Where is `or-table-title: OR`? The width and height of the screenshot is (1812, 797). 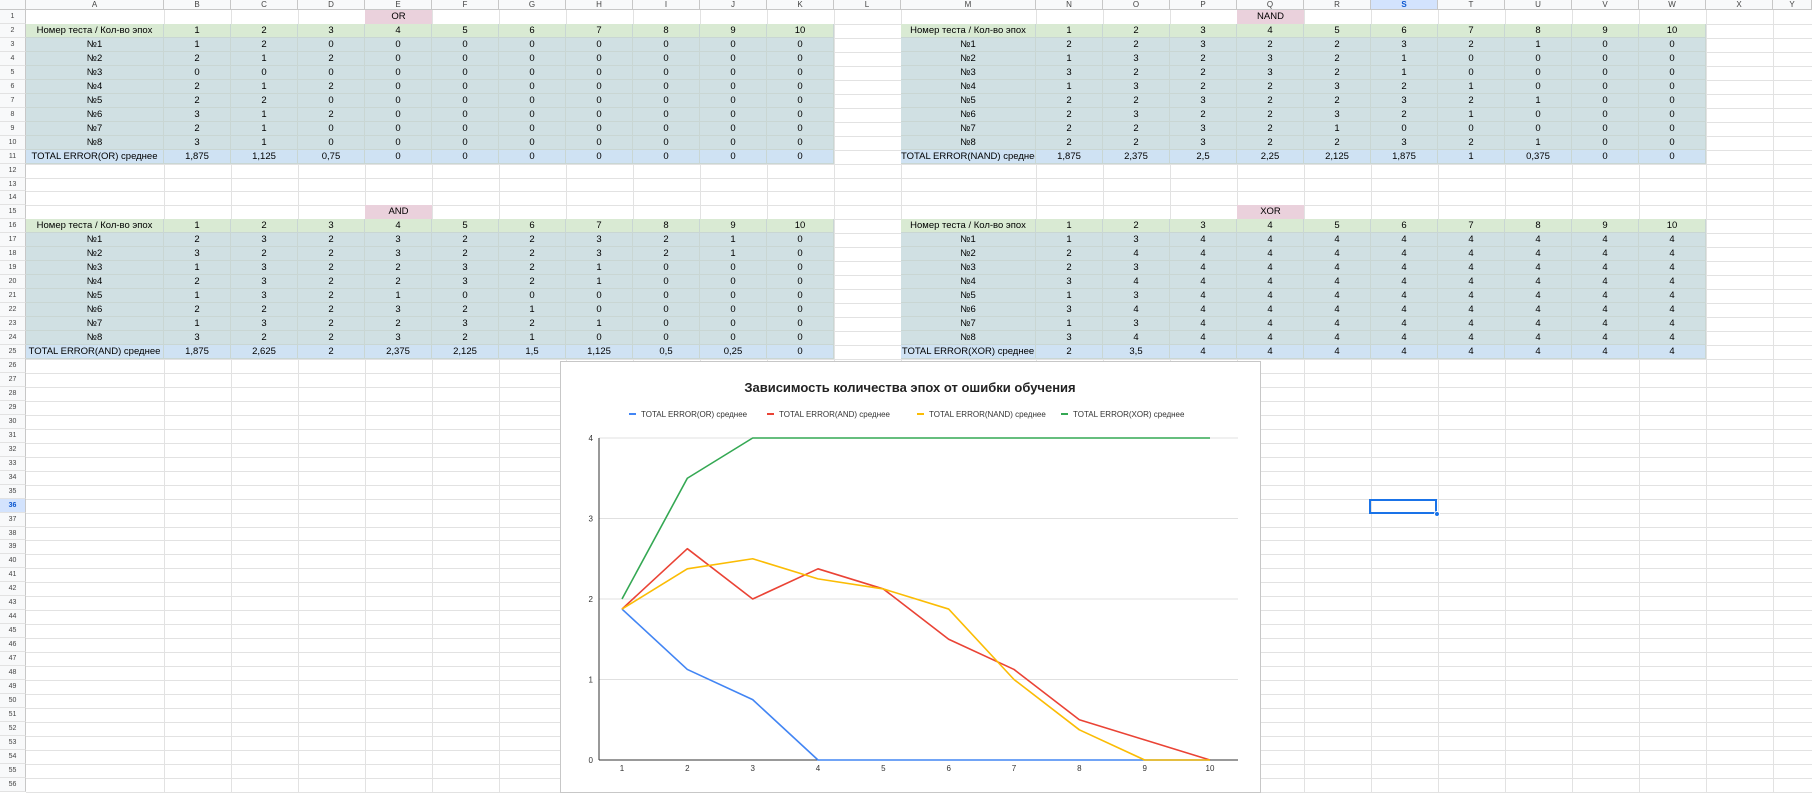
or-table-title: OR is located at coordinates (398, 17).